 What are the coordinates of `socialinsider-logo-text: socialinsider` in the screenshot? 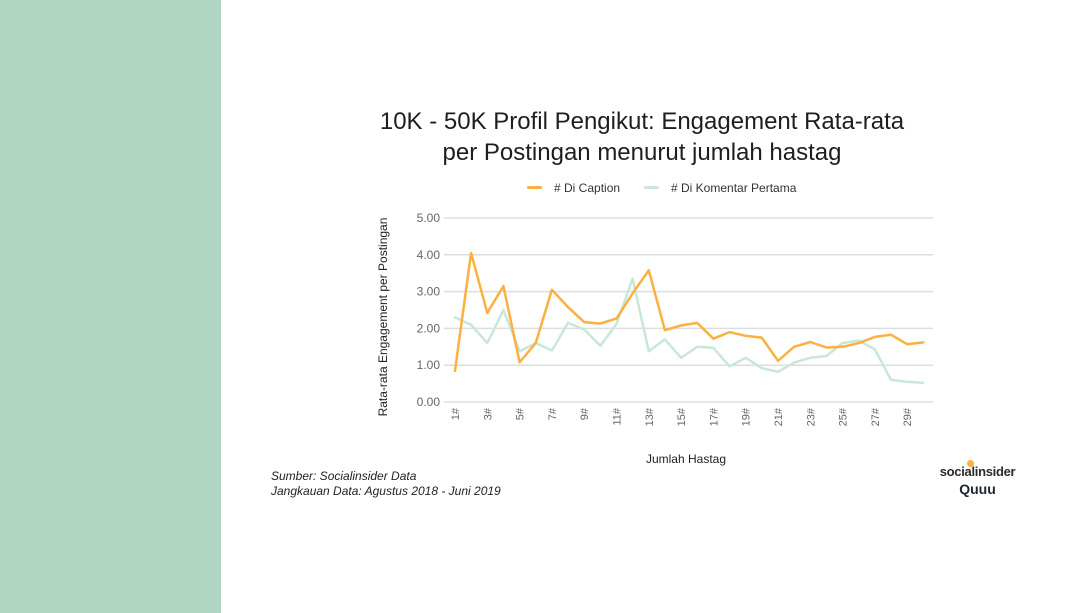 It's located at (977, 471).